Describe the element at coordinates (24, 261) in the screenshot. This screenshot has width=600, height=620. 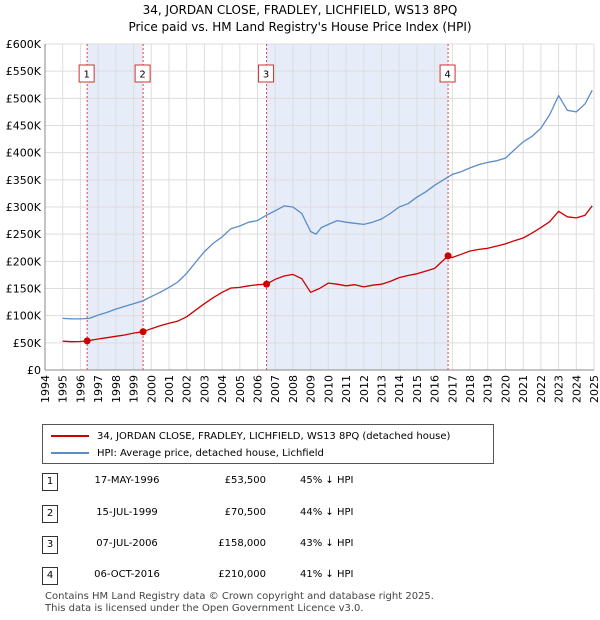
I see `y-tick-label: £200K` at that location.